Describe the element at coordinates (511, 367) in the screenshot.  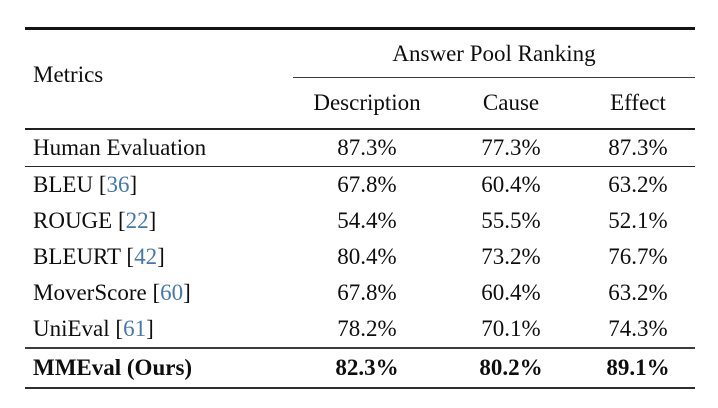
I see `value-cell: 80.2%` at that location.